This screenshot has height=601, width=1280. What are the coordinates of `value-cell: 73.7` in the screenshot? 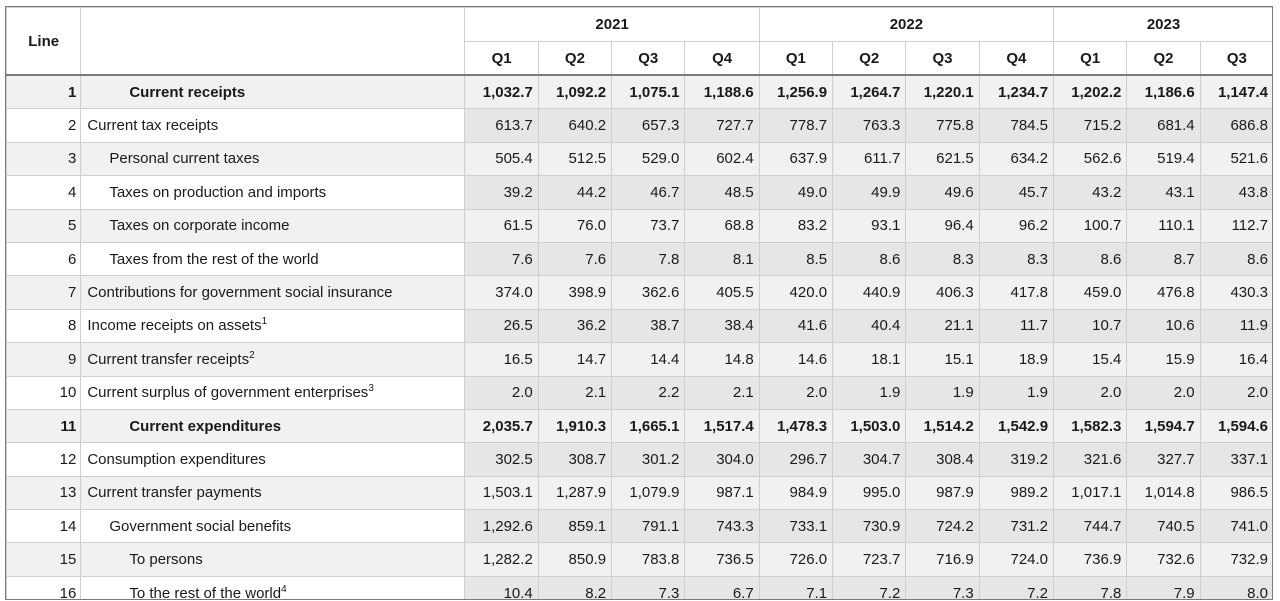 It's located at (648, 225).